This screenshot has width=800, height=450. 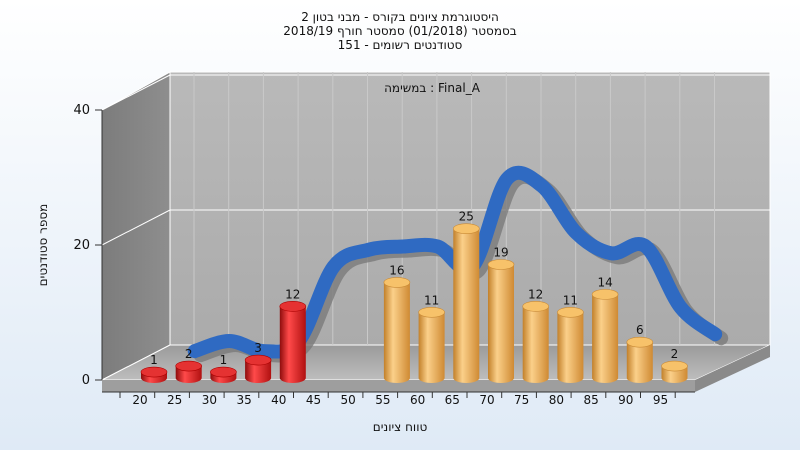 I want to click on x-tick-label: 45, so click(x=313, y=400).